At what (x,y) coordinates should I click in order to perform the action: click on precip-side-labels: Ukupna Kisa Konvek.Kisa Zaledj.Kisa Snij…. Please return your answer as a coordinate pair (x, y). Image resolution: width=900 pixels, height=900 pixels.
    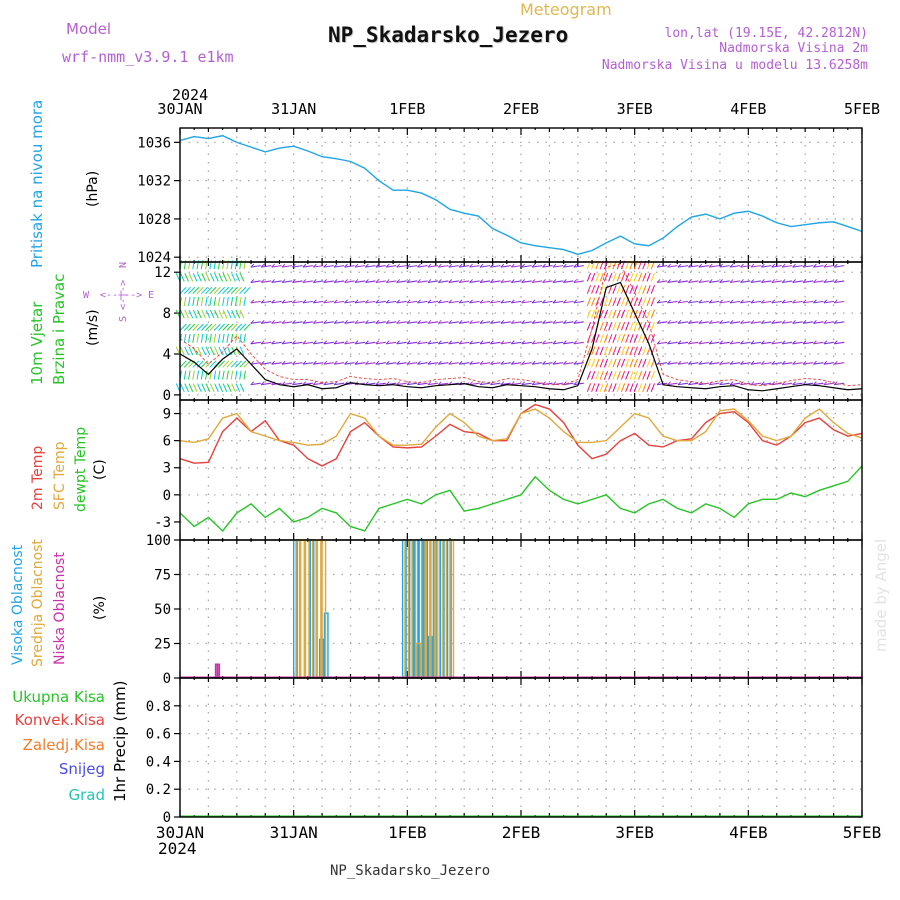
    Looking at the image, I should click on (70, 742).